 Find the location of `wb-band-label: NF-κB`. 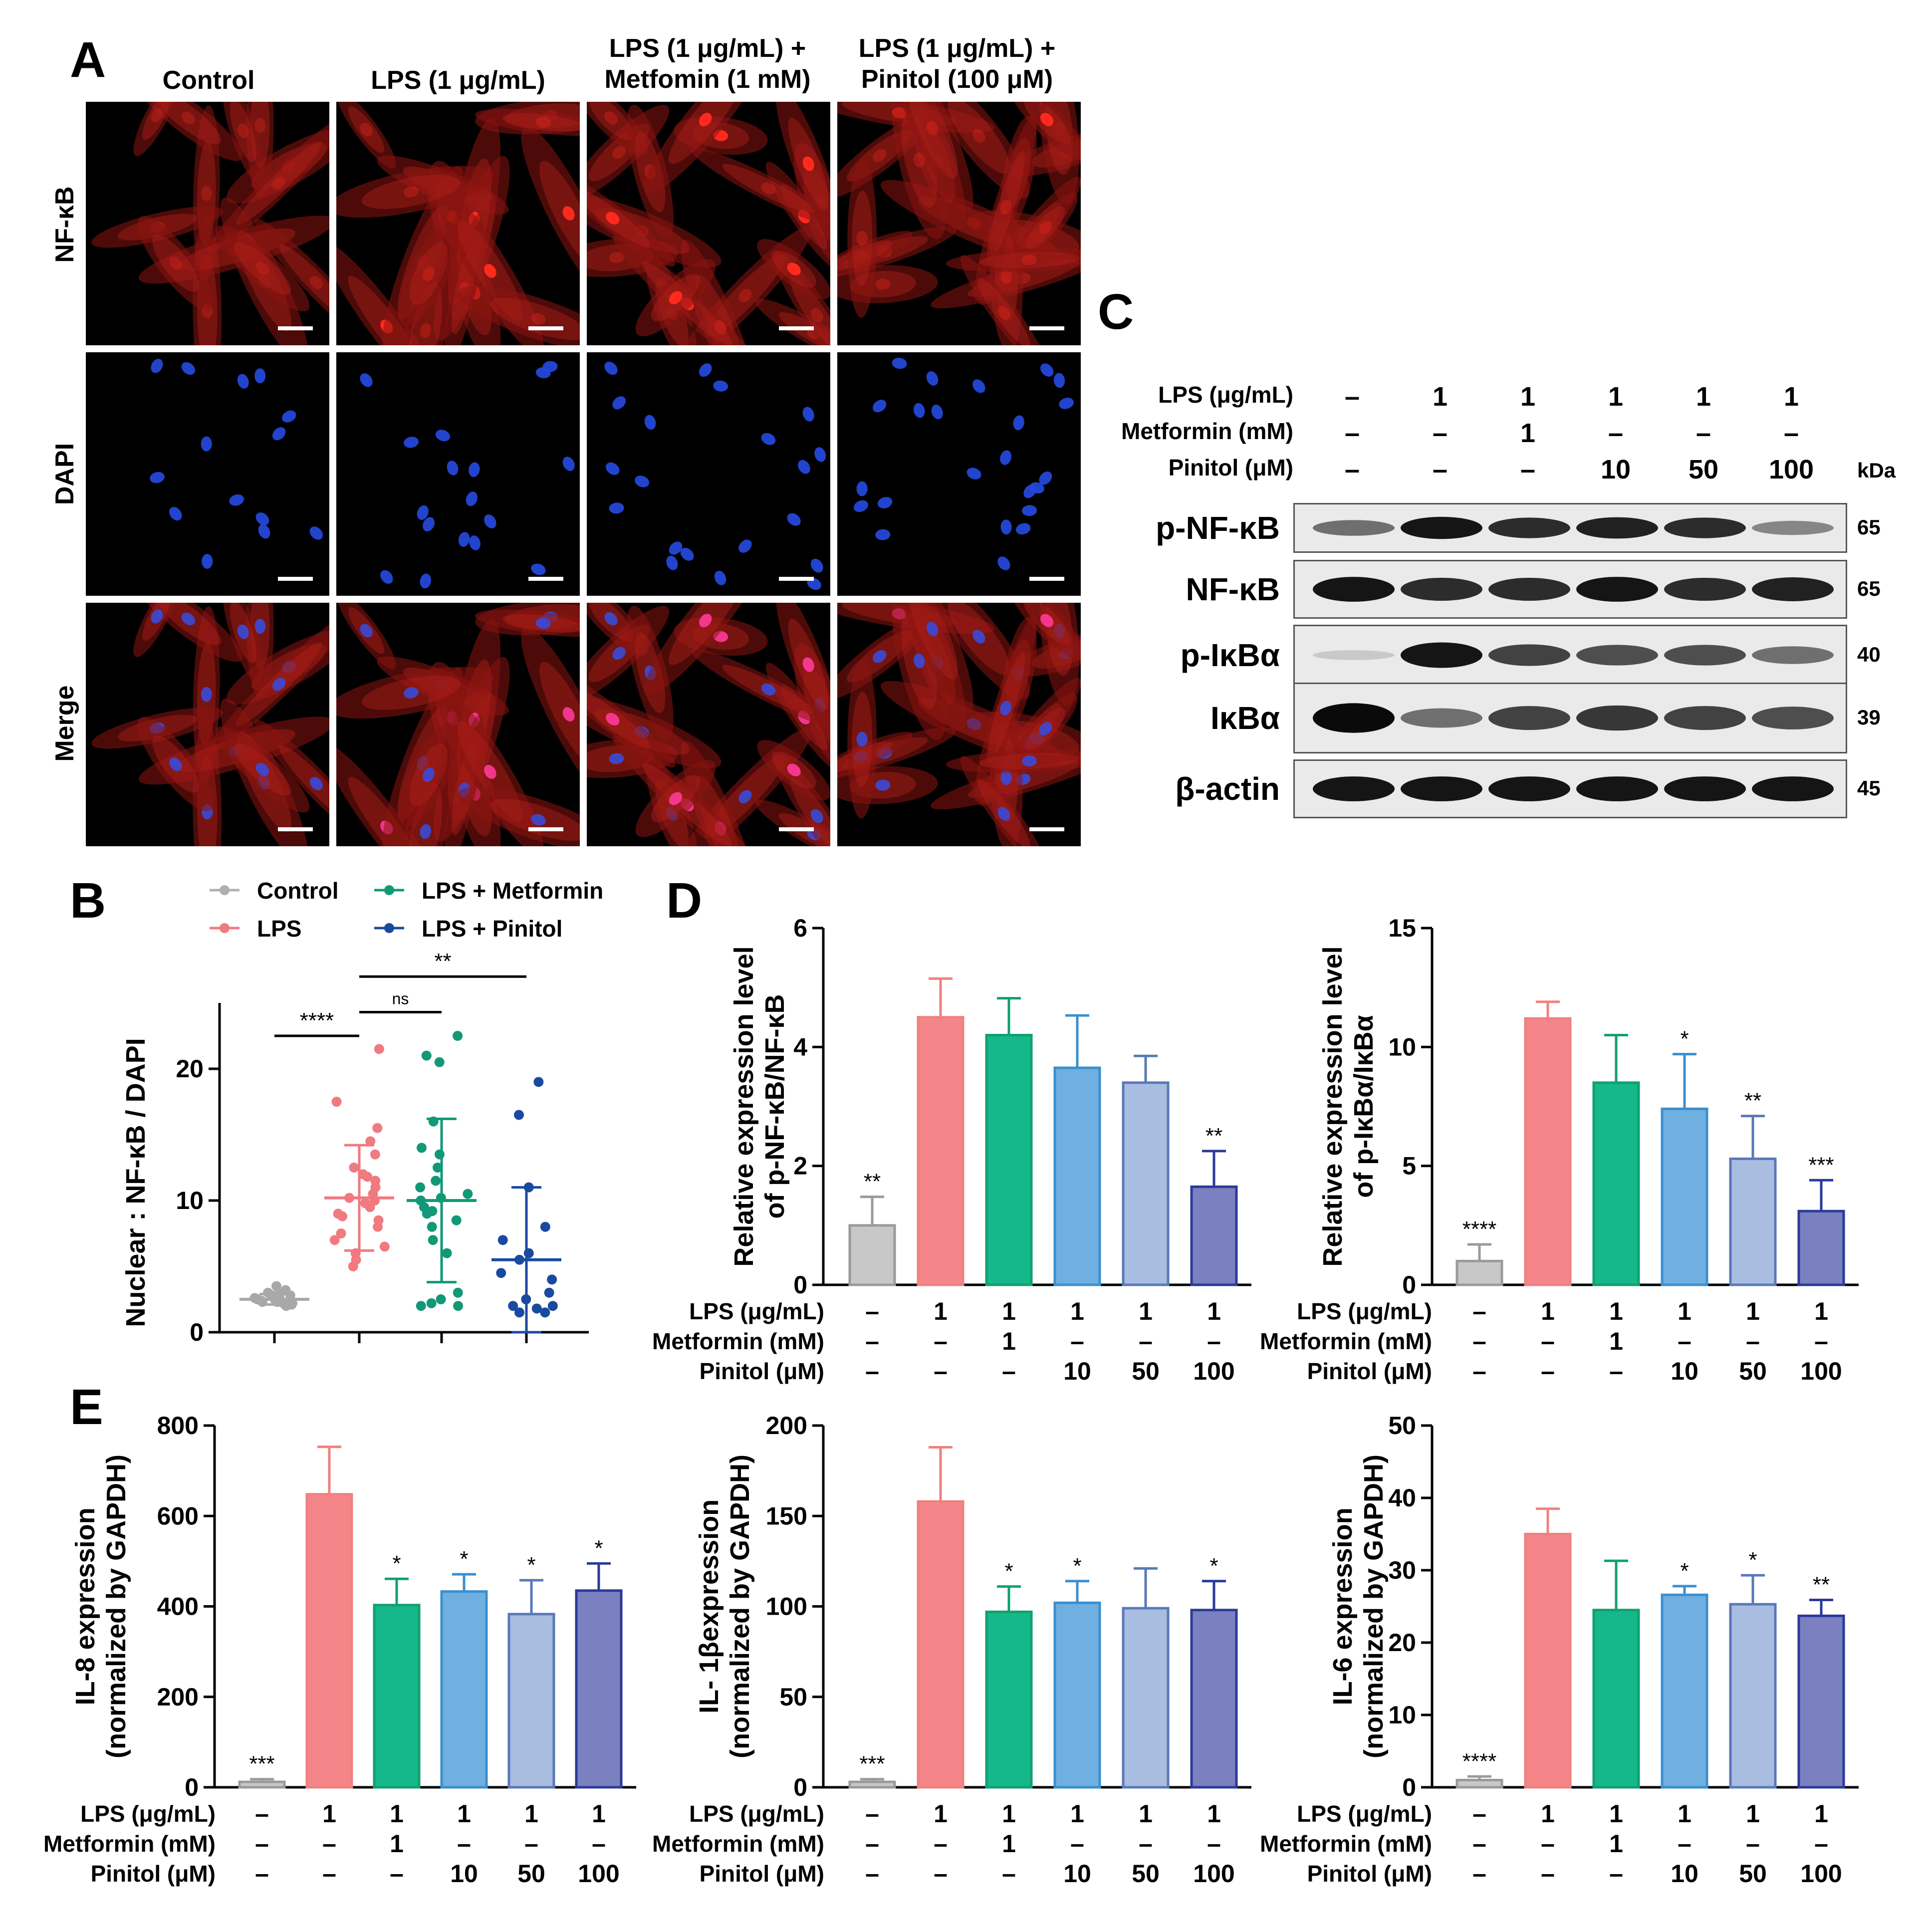

wb-band-label: NF-κB is located at coordinates (1233, 589).